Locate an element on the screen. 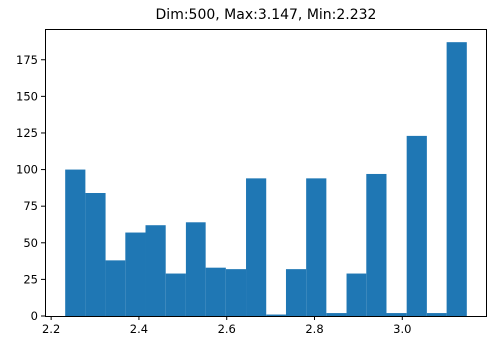 The height and width of the screenshot is (351, 489). y-tick-label-3: 50 is located at coordinates (30, 243).